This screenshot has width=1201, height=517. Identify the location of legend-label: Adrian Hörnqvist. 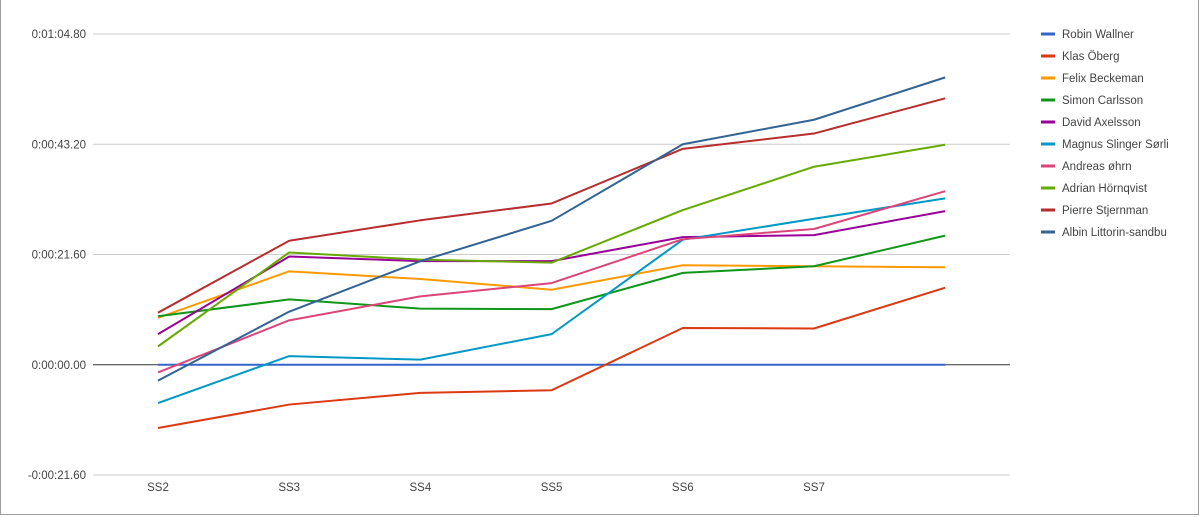
(1105, 189).